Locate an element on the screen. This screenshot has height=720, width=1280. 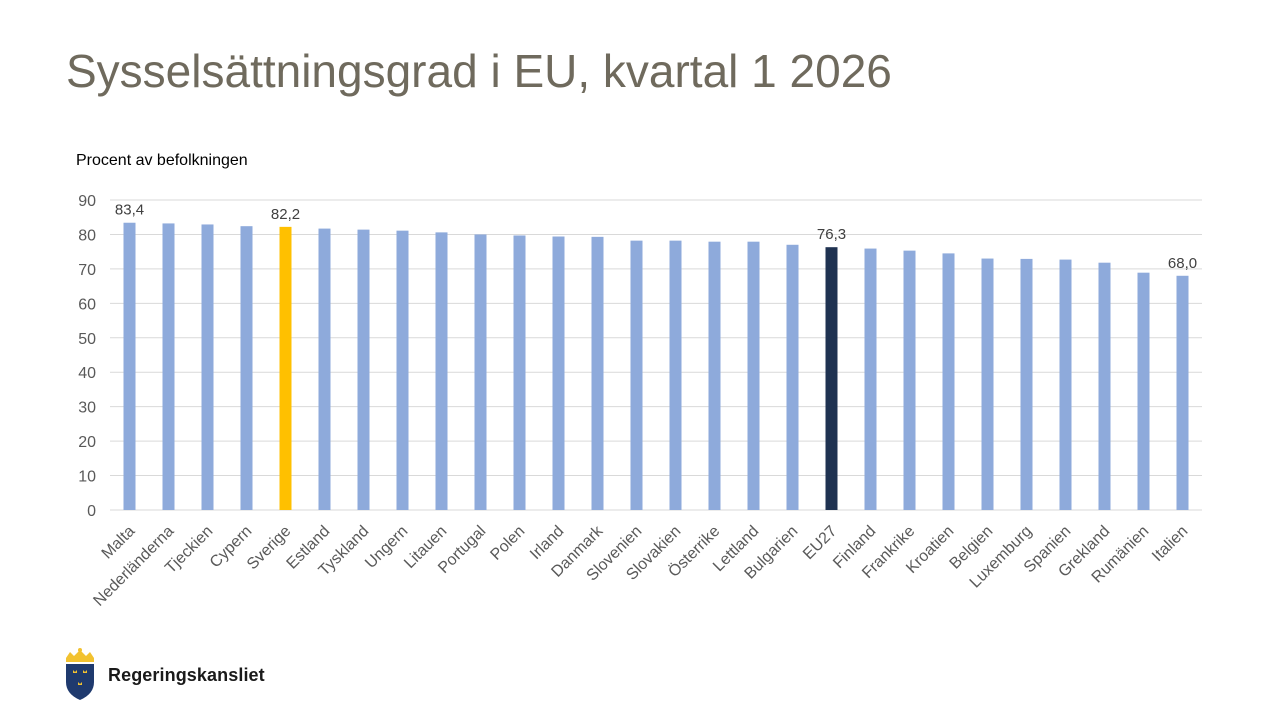
slide-title: Sysselsättningsgrad i EU, kvartal 1 2026 is located at coordinates (479, 71).